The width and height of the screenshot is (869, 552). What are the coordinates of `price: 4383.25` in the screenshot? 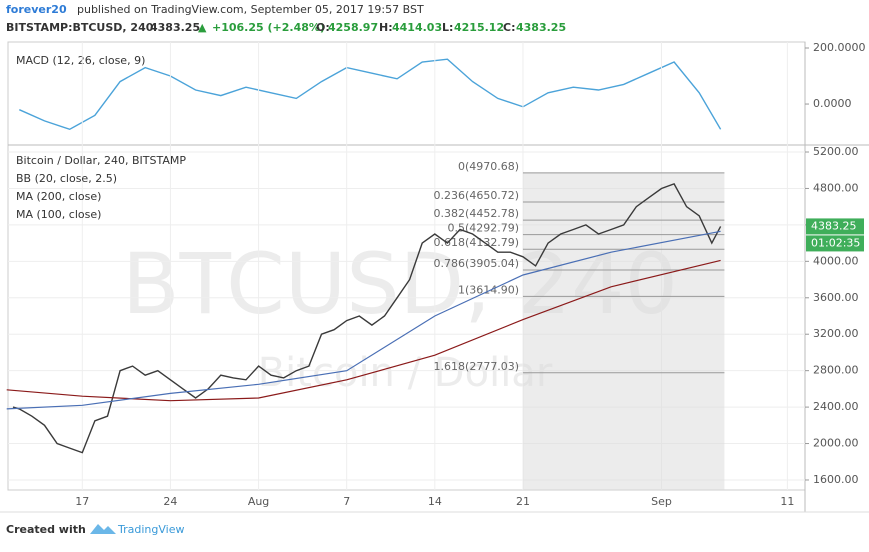 It's located at (175, 27).